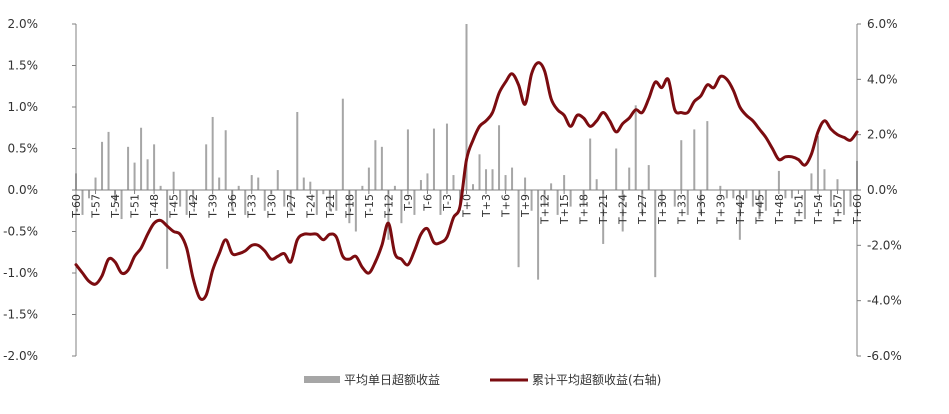  What do you see at coordinates (818, 209) in the screenshot?
I see `x-tick-label: T+54` at bounding box center [818, 209].